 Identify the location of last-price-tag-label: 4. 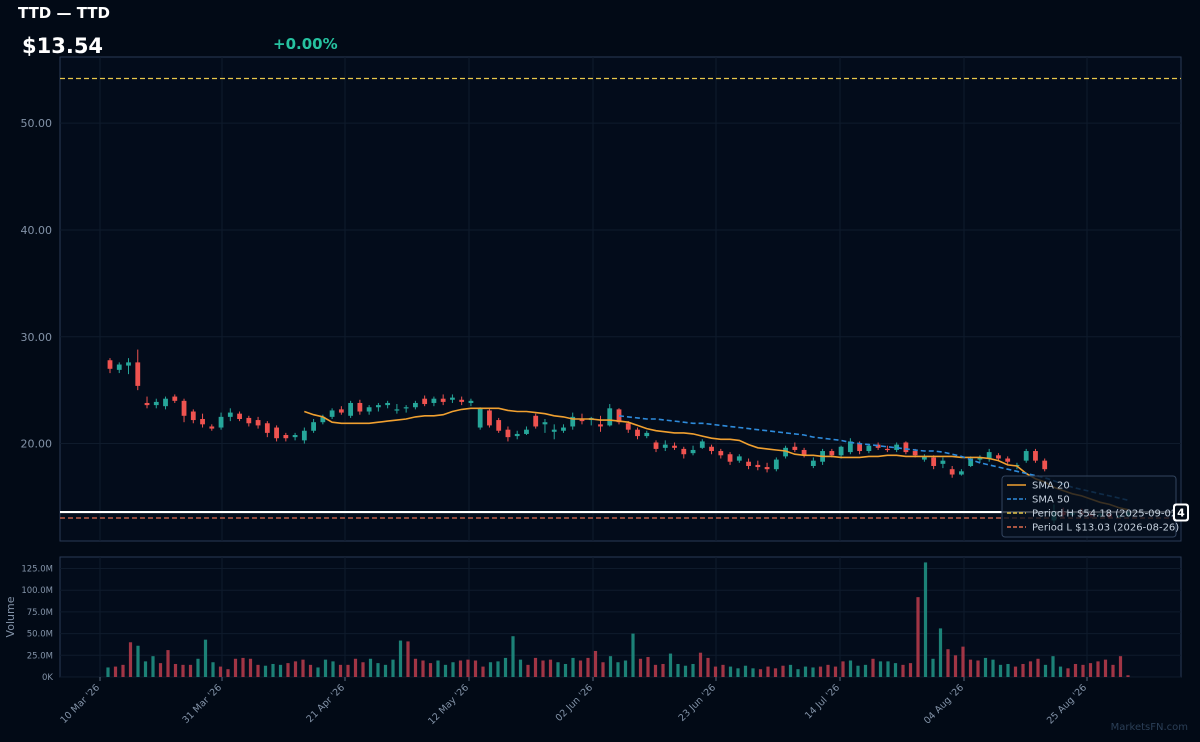
(1181, 513).